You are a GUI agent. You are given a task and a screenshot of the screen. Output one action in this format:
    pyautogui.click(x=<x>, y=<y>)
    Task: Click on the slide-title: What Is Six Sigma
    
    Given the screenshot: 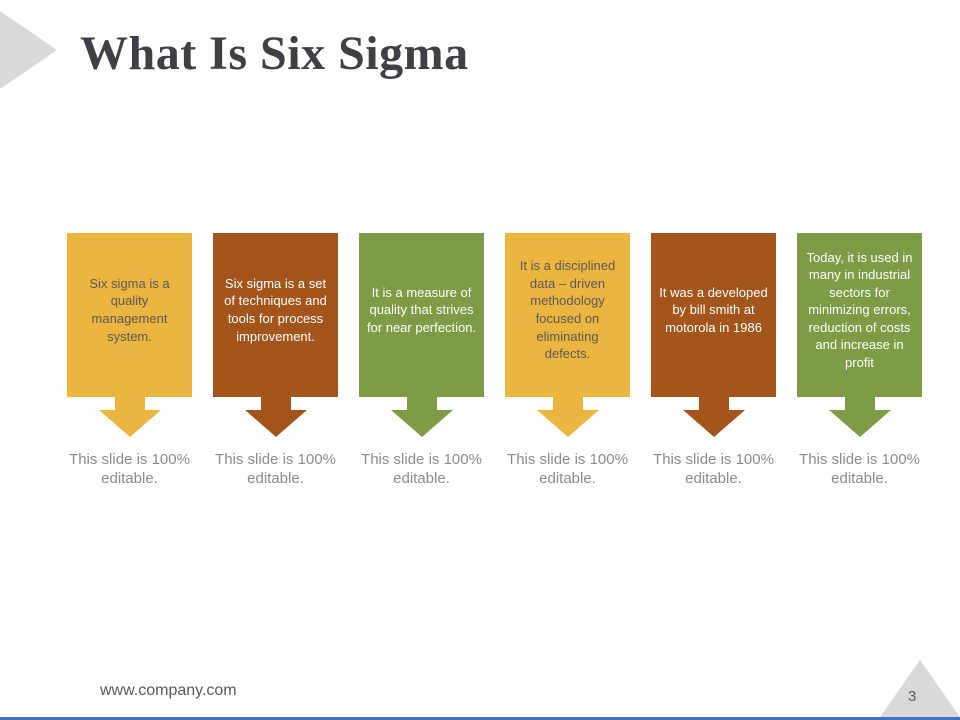 What is the action you would take?
    pyautogui.click(x=274, y=53)
    